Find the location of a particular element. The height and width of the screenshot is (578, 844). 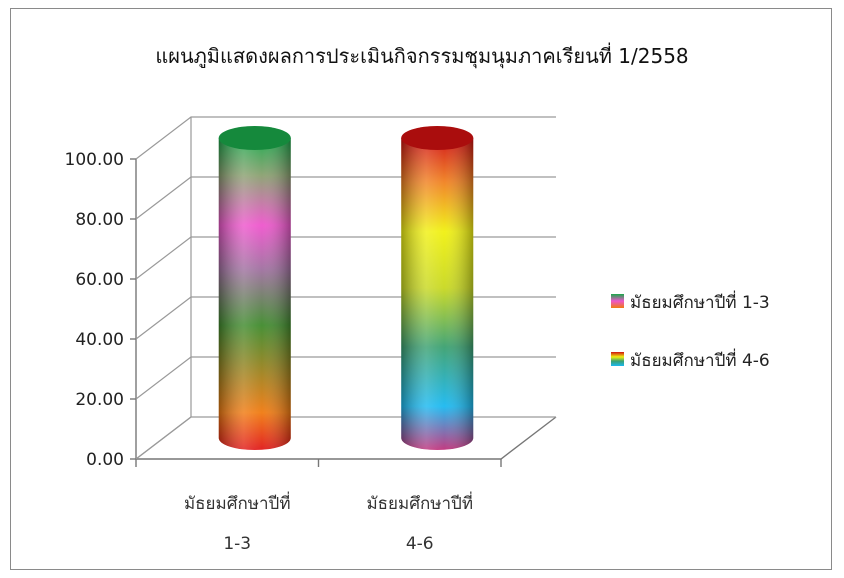

legend: มัธยมศึกษาปีที่ 1-3 มัธยมศึกษาปีที่ 4-6 is located at coordinates (690, 330).